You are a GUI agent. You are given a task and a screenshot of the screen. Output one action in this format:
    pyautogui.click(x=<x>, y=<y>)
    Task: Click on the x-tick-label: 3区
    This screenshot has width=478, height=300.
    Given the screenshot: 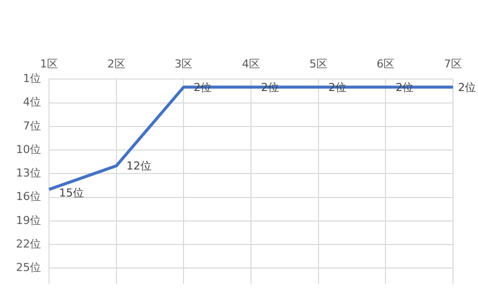 What is the action you would take?
    pyautogui.click(x=183, y=63)
    